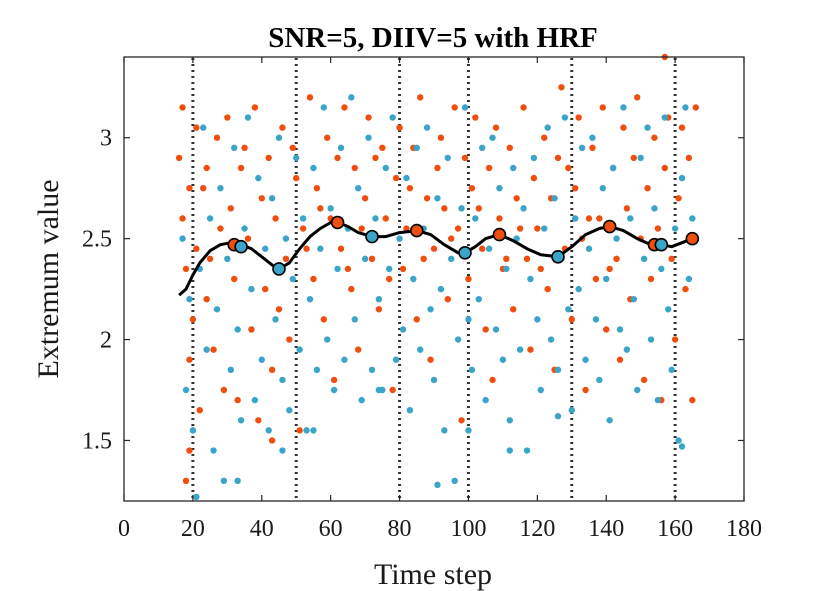 The image size is (827, 591). I want to click on x-axis-label: Time step, so click(433, 574).